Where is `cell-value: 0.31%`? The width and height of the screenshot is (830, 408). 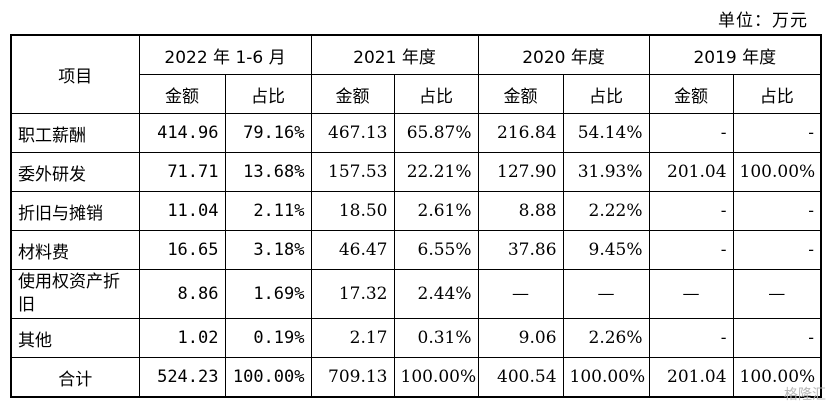 cell-value: 0.31% is located at coordinates (436, 338).